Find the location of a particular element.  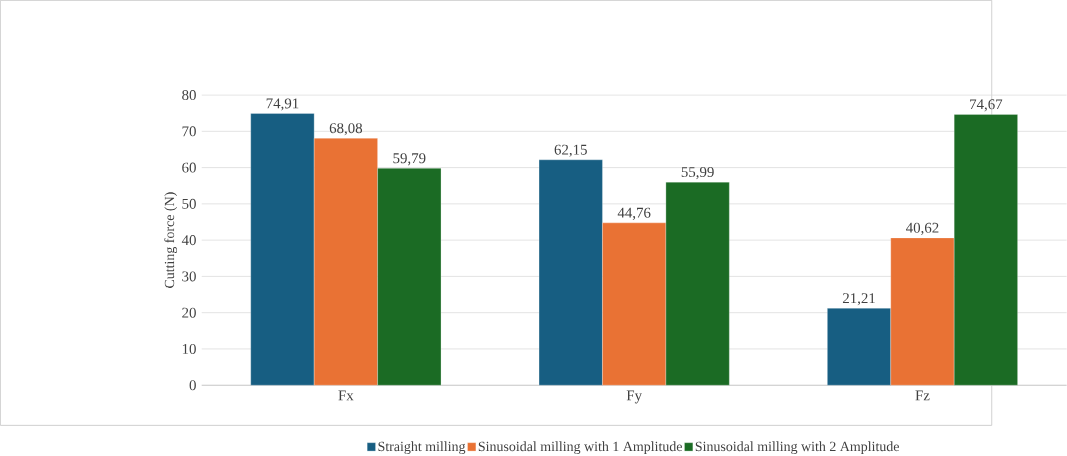

data-label: 40,62 is located at coordinates (922, 228).